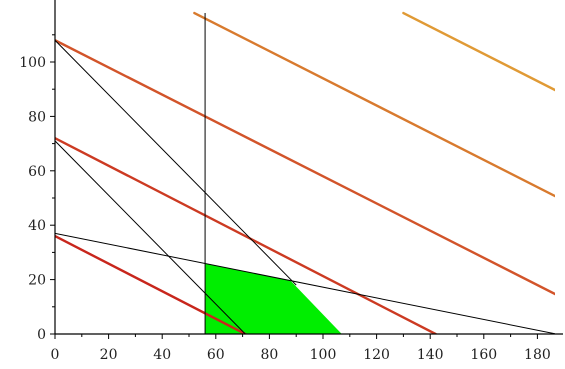 This screenshot has height=369, width=565. I want to click on x-tick-label: 100, so click(323, 355).